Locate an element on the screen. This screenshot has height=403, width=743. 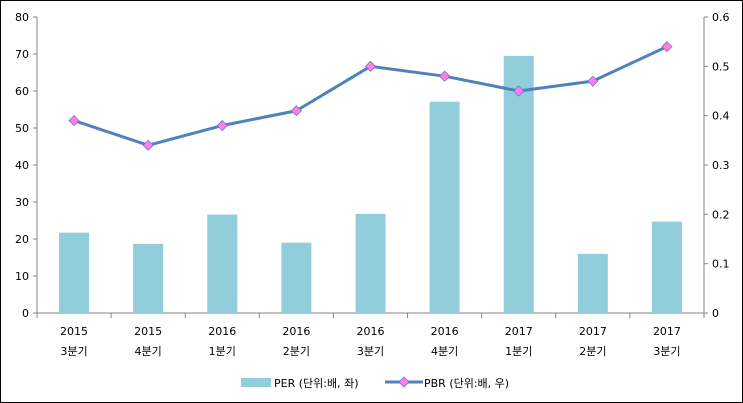
right-tick-label: 0.5 is located at coordinates (721, 66).